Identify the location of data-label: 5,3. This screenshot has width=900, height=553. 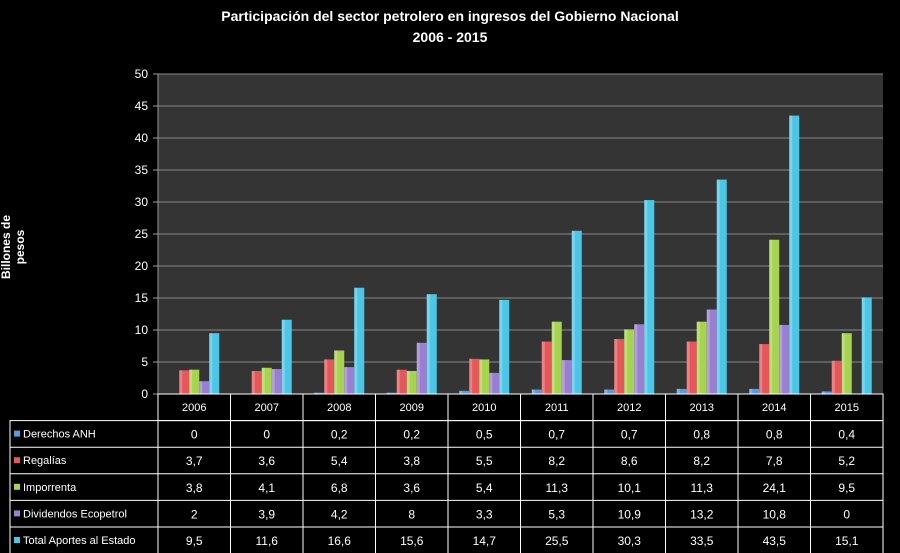
(556, 514).